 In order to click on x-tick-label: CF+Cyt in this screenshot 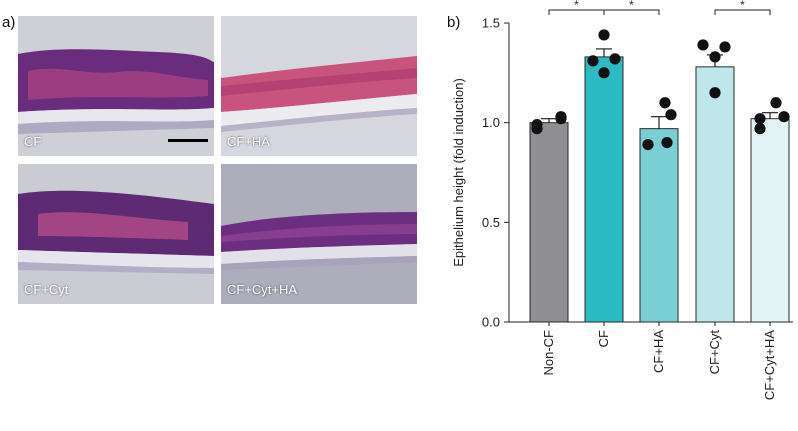, I will do `click(714, 352)`.